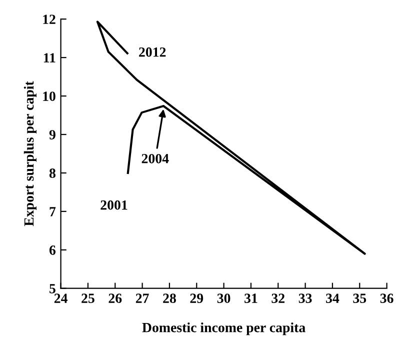 The height and width of the screenshot is (347, 400). What do you see at coordinates (52, 135) in the screenshot?
I see `y-tick-label: 9` at bounding box center [52, 135].